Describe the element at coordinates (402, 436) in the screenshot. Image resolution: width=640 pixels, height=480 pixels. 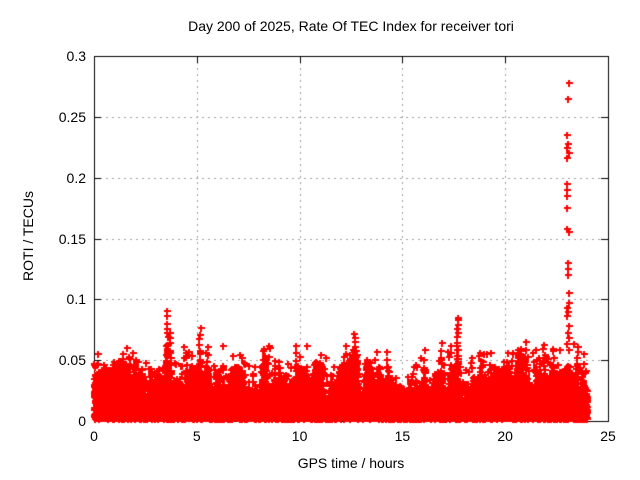
I see `x-tick-label: 15` at that location.